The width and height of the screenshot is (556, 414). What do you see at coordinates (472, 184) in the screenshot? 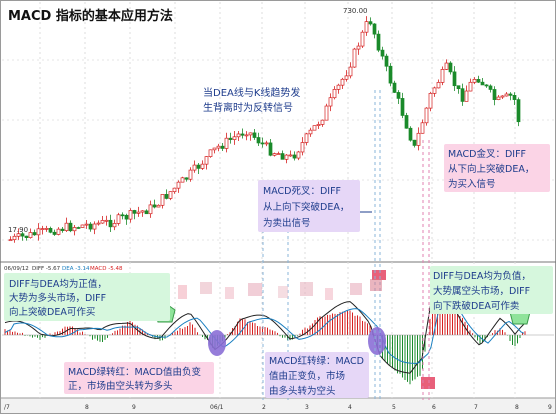
I see `golden-cross-line-3: 为买入信号` at bounding box center [472, 184].